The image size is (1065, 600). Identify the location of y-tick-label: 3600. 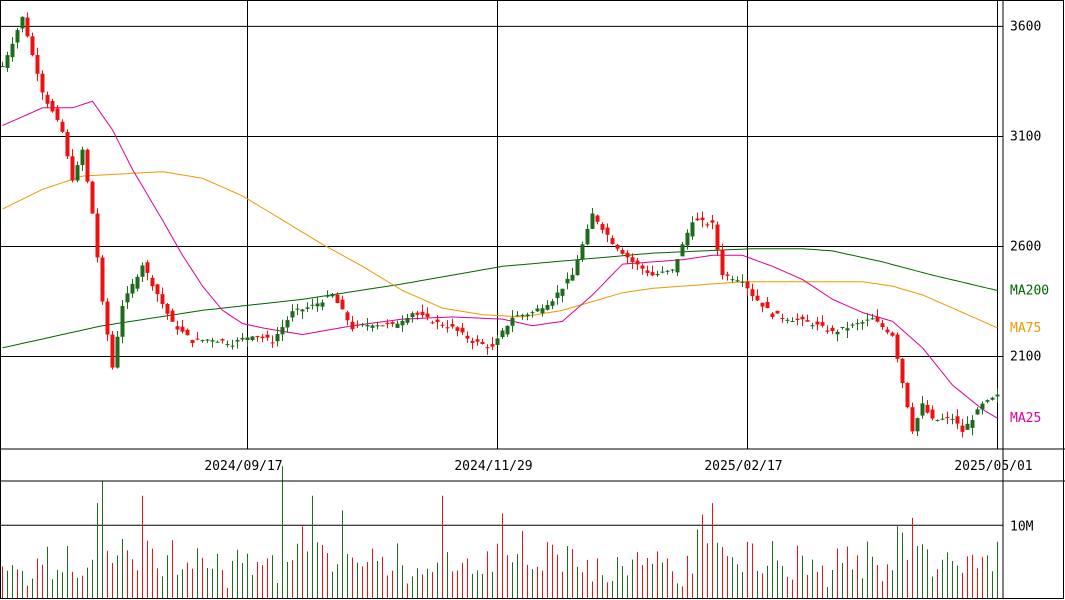
(1025, 26).